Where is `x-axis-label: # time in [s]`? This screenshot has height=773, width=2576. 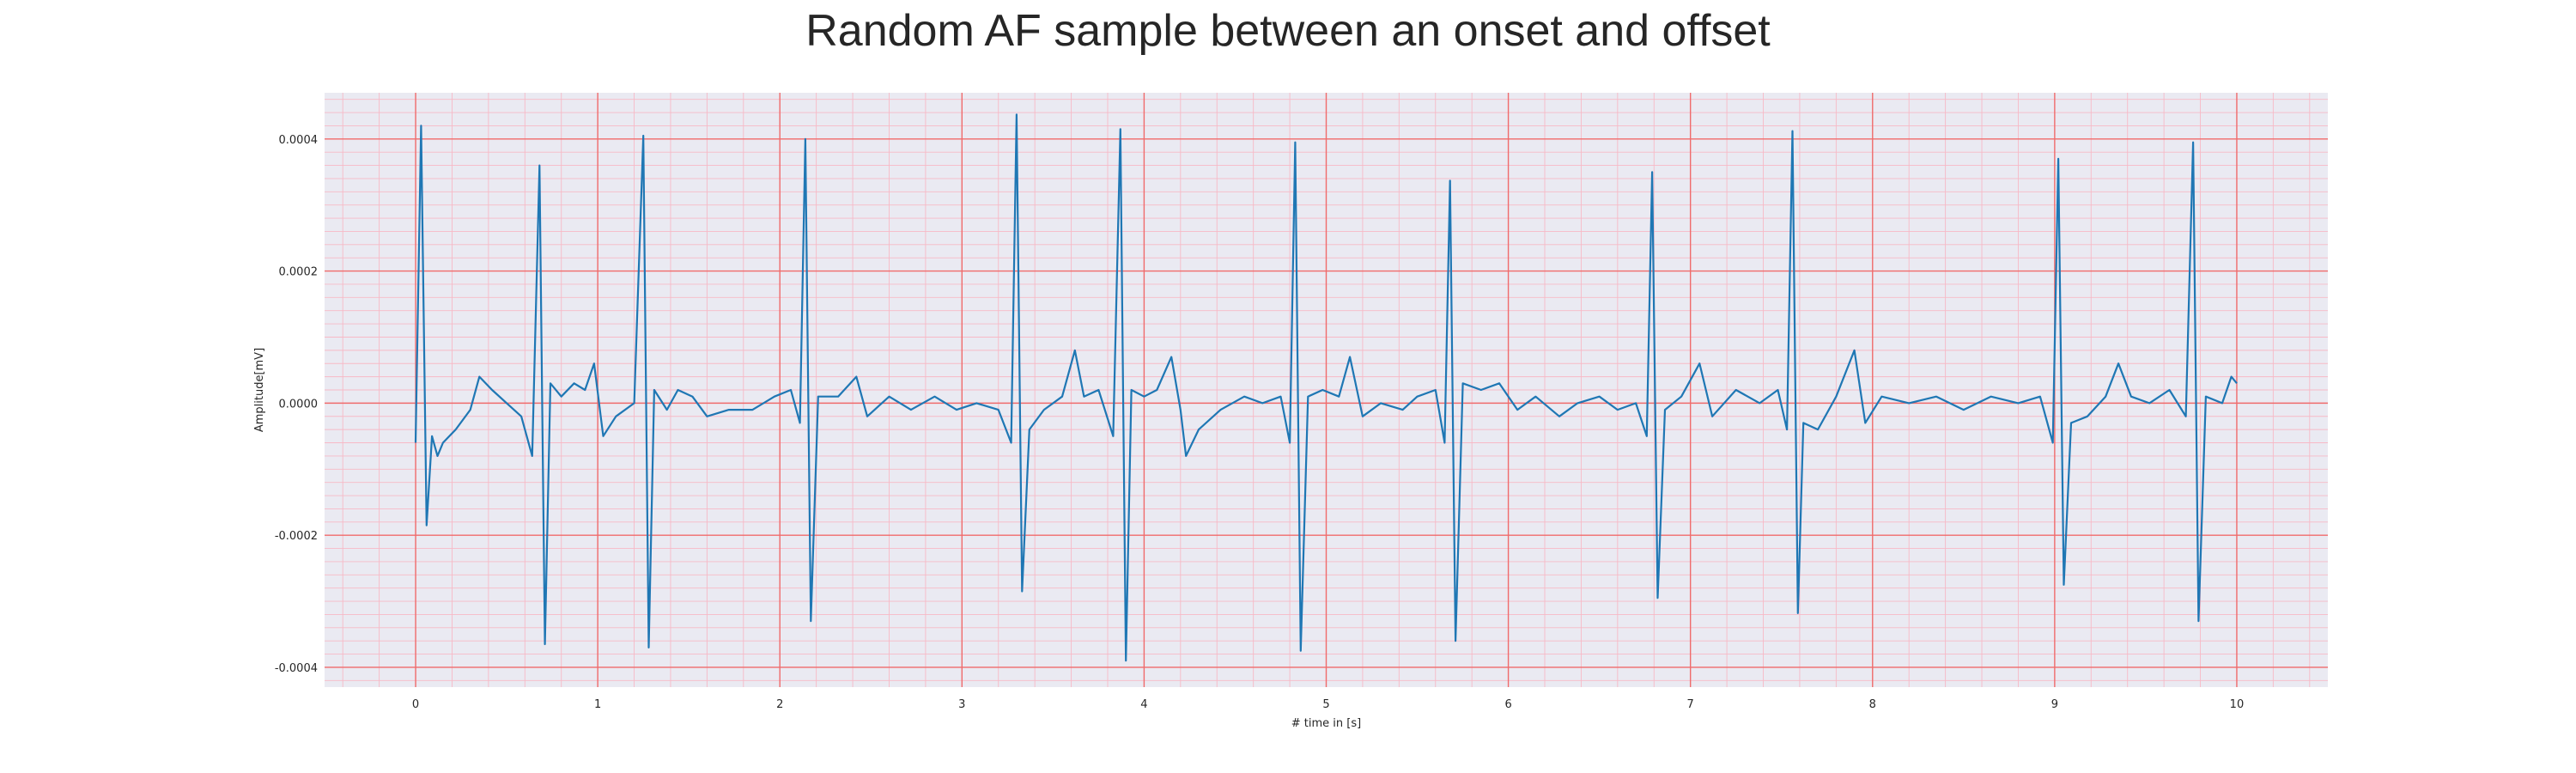
x-axis-label: # time in [s] is located at coordinates (1326, 723).